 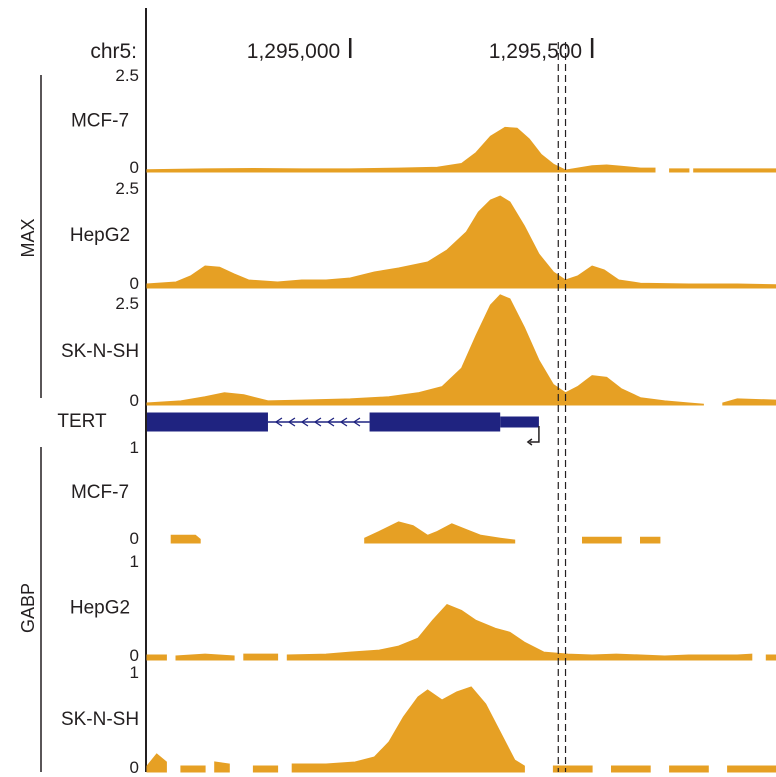 I want to click on group-label-max: MAX, so click(x=28, y=237).